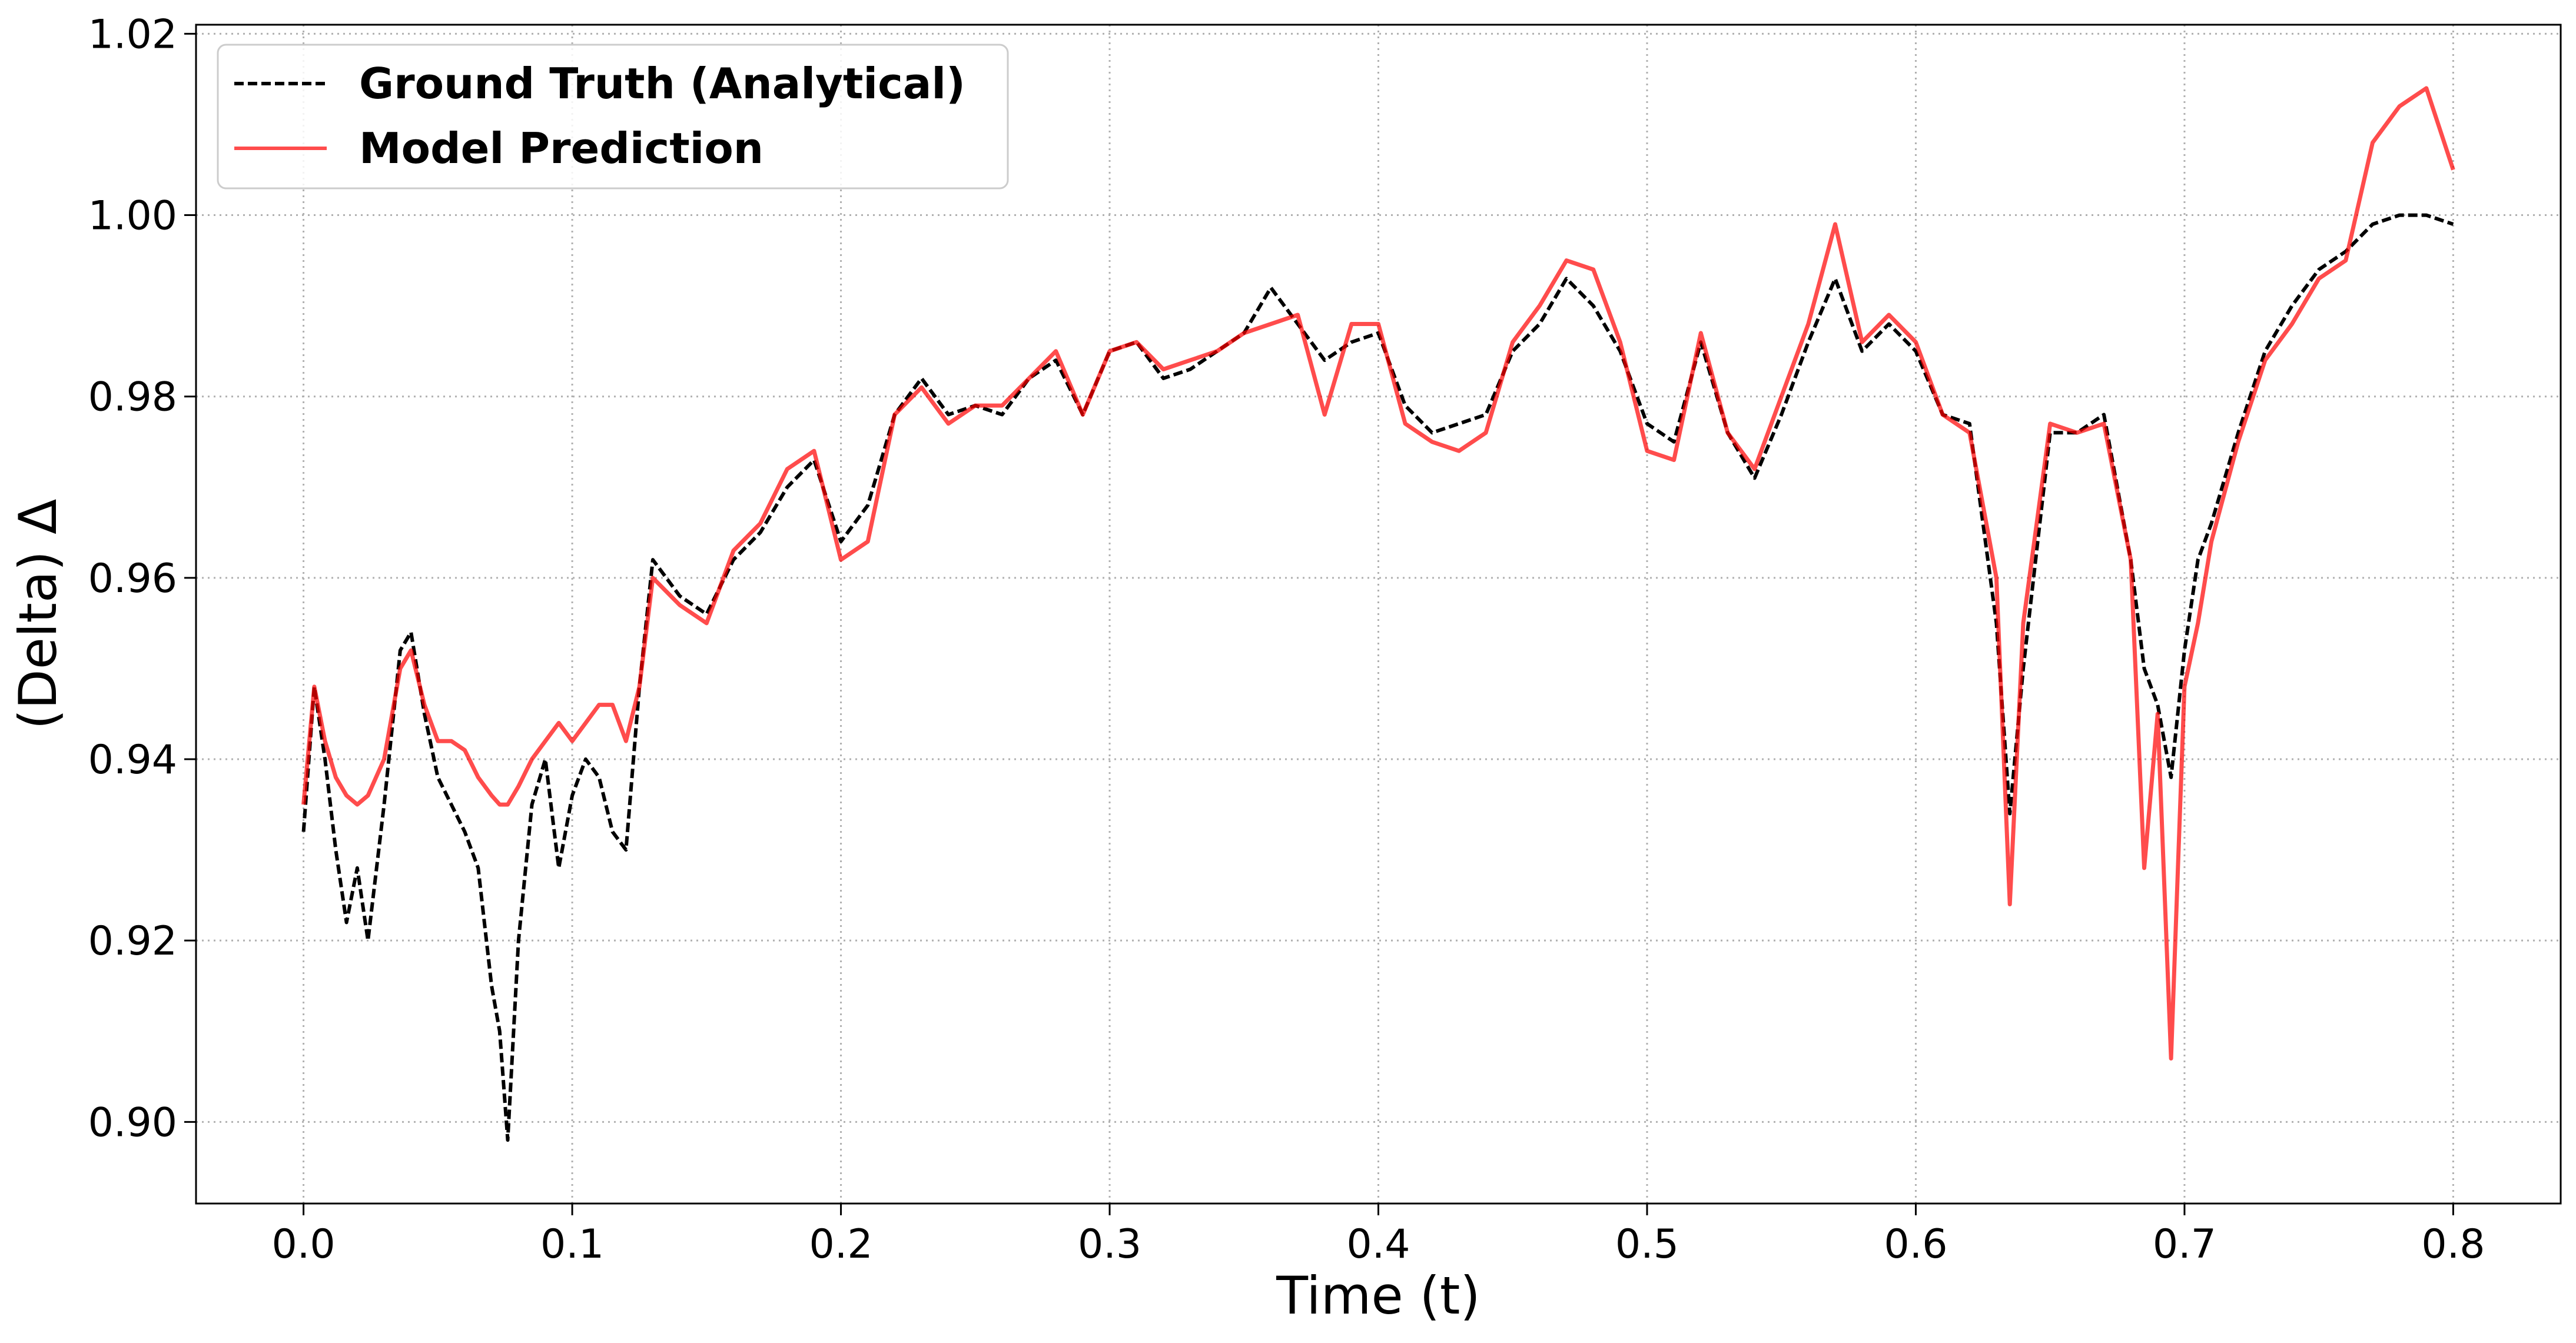 This screenshot has width=2576, height=1343. Describe the element at coordinates (132, 216) in the screenshot. I see `y-tick-label: 1.00` at that location.